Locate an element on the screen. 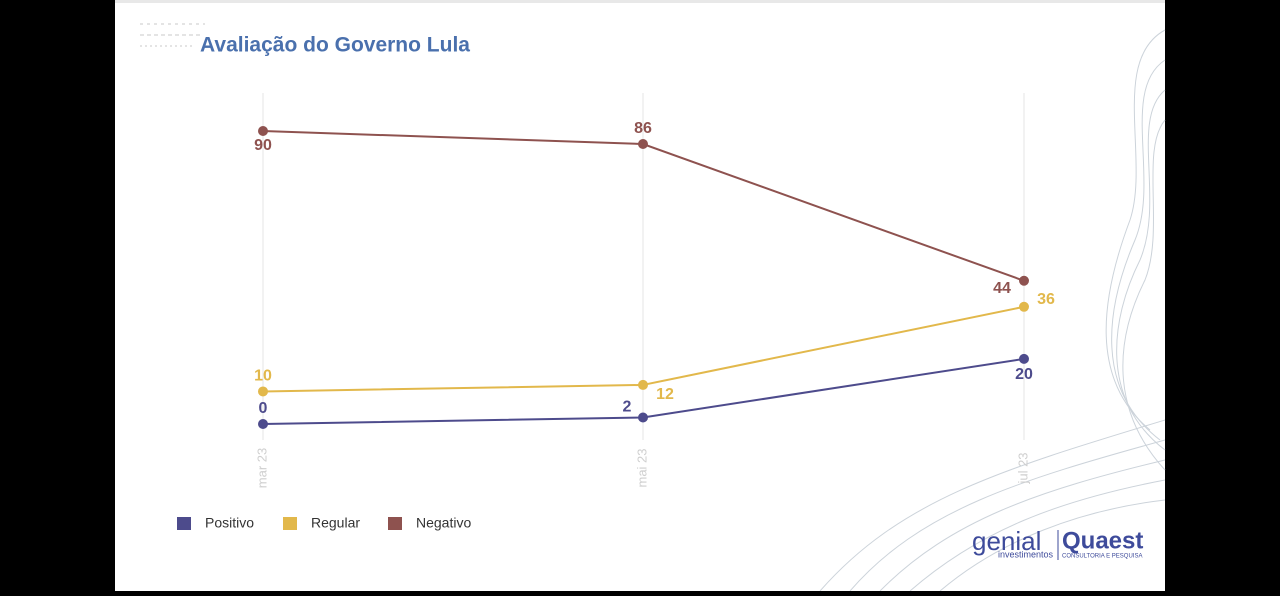 The image size is (1280, 596). data-label: 12 is located at coordinates (665, 394).